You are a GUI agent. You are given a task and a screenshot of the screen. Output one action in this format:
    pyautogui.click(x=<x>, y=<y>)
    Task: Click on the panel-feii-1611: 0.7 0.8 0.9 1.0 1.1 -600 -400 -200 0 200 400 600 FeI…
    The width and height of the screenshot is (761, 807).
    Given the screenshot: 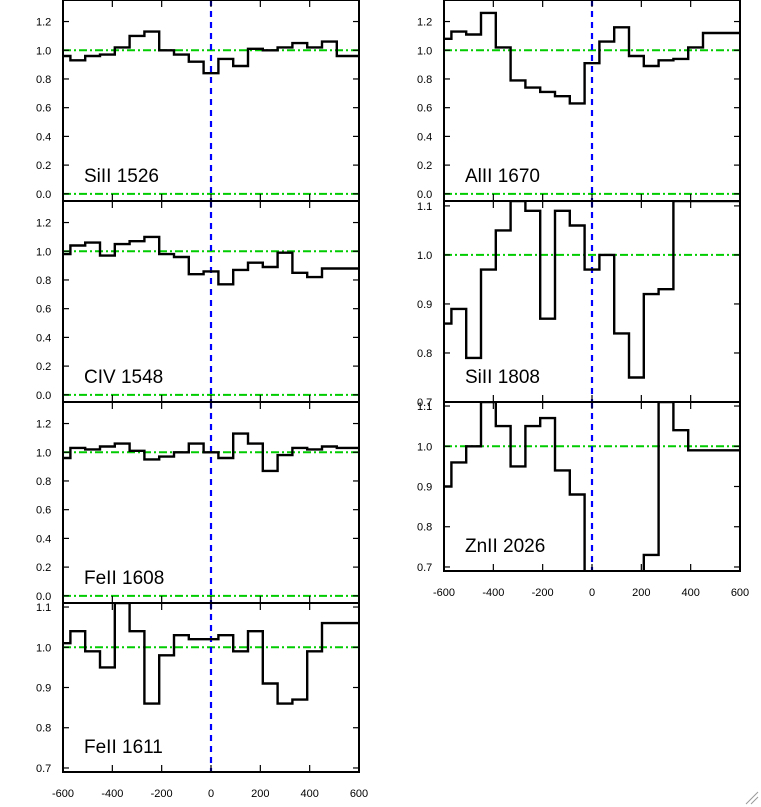 What is the action you would take?
    pyautogui.click(x=202, y=701)
    